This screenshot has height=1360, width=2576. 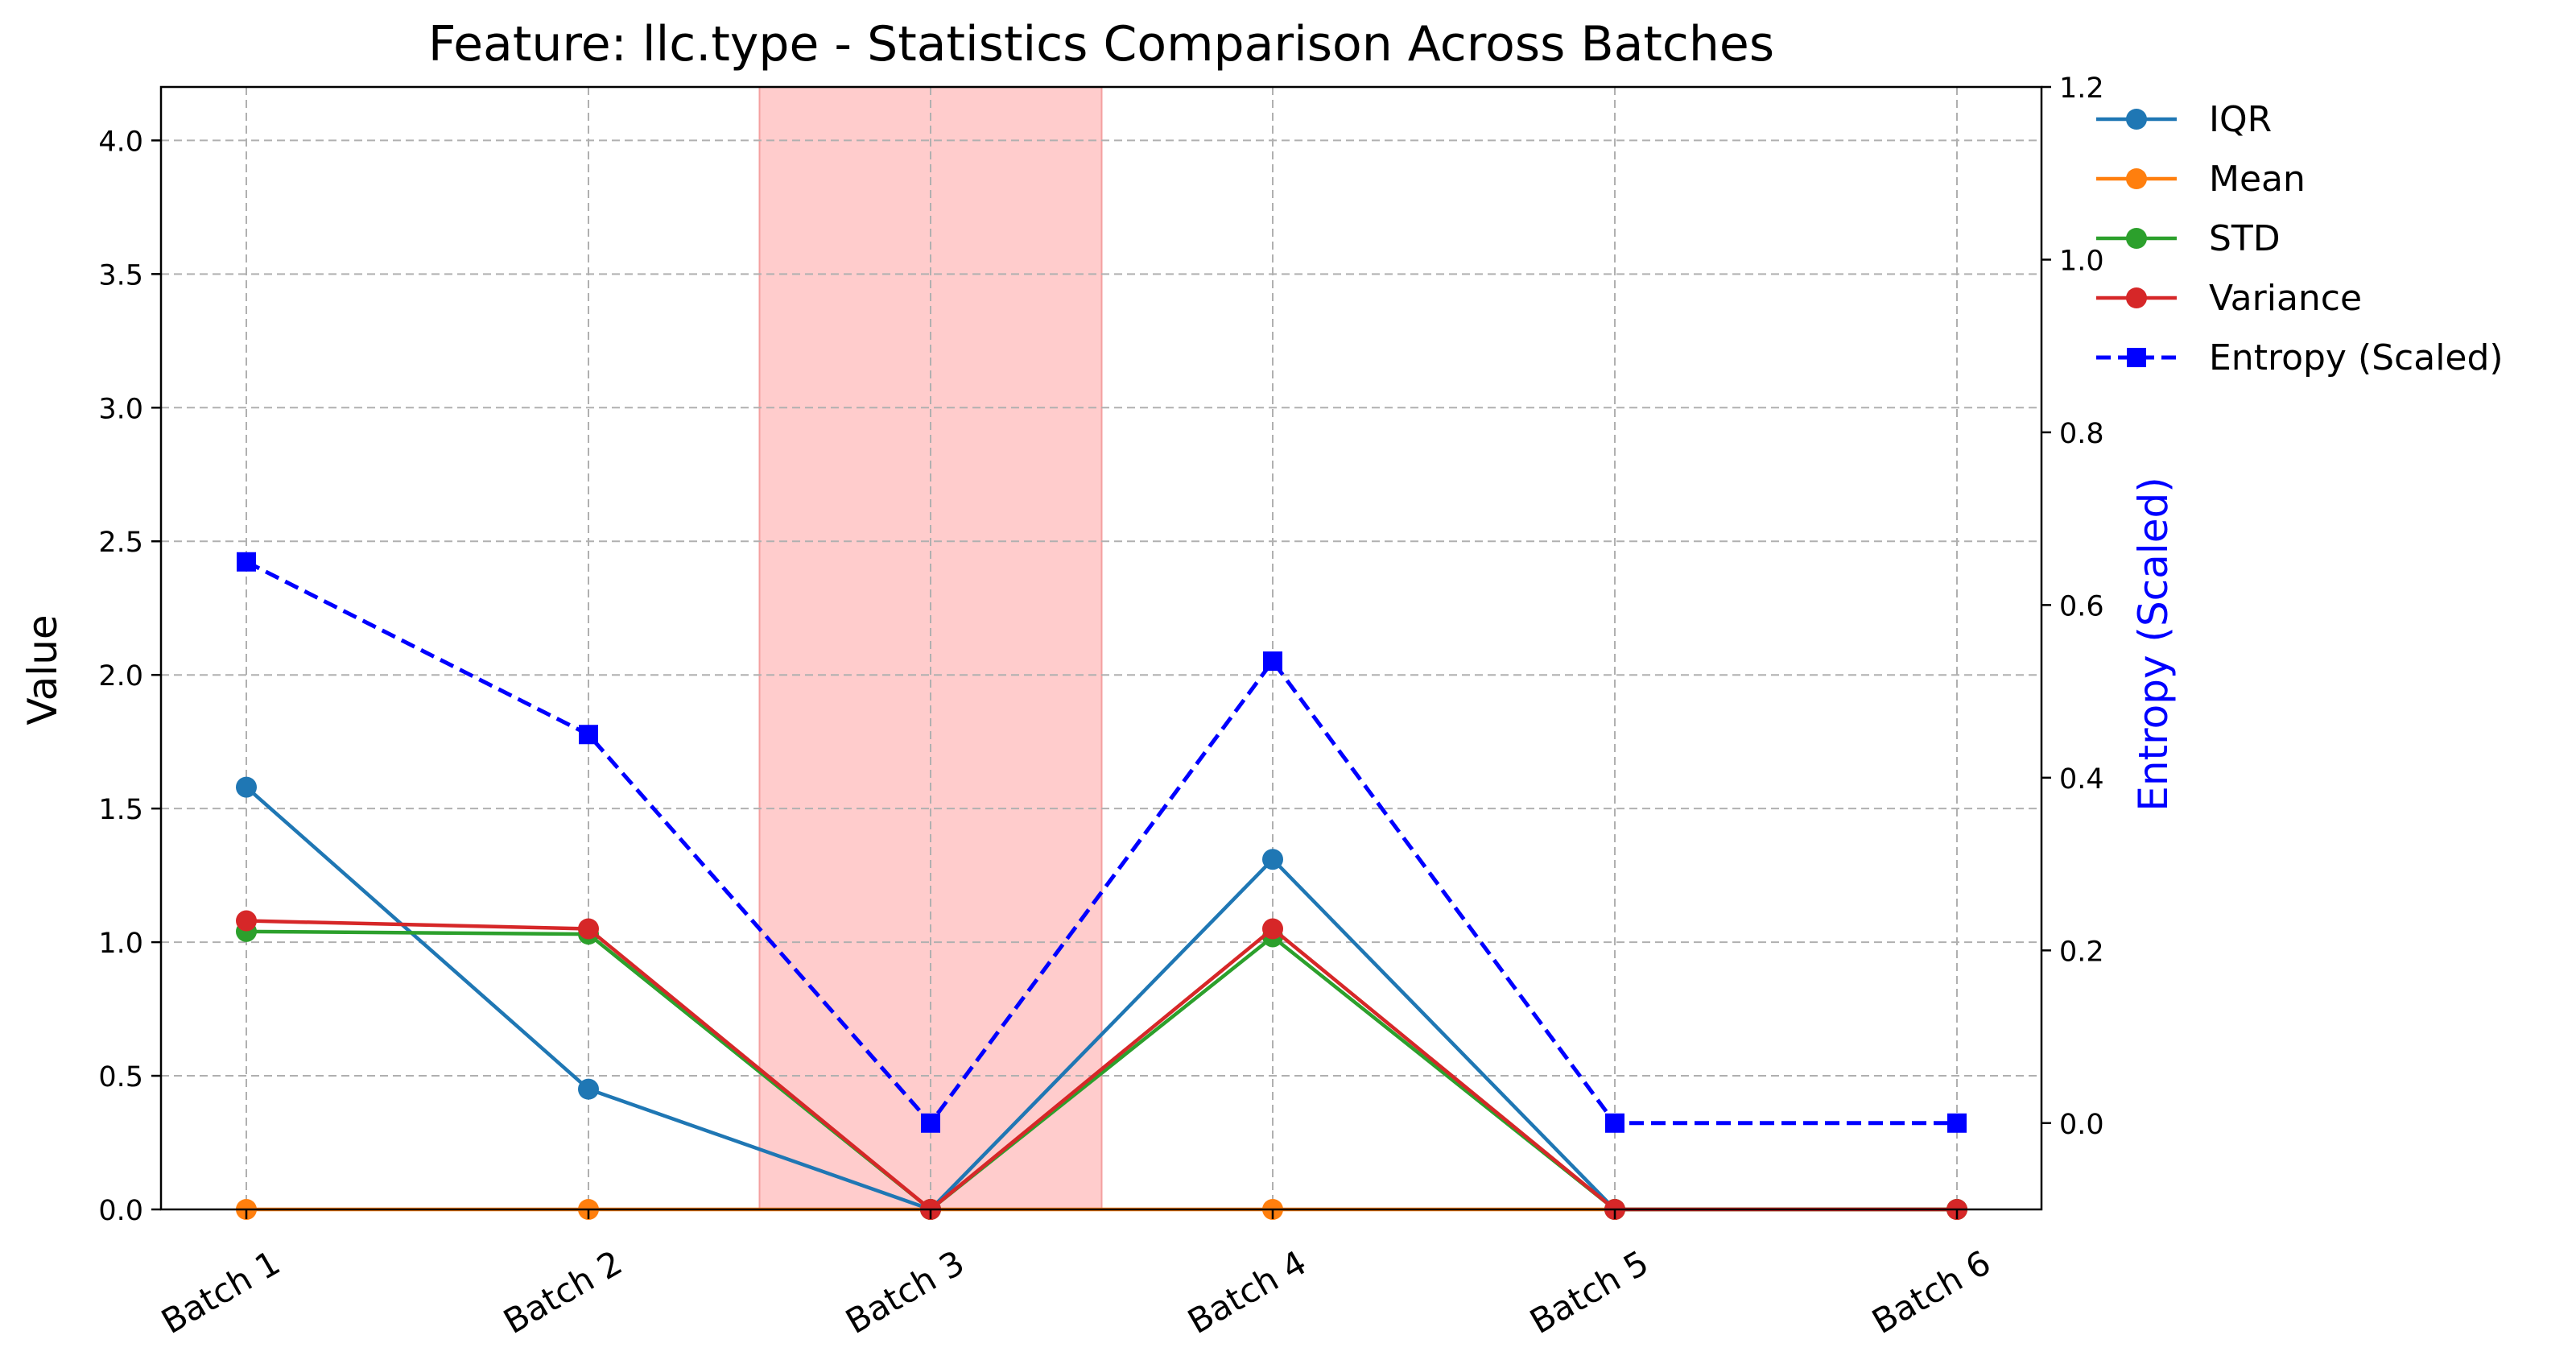 I want to click on y2-tick-label: 1.2, so click(x=2081, y=88).